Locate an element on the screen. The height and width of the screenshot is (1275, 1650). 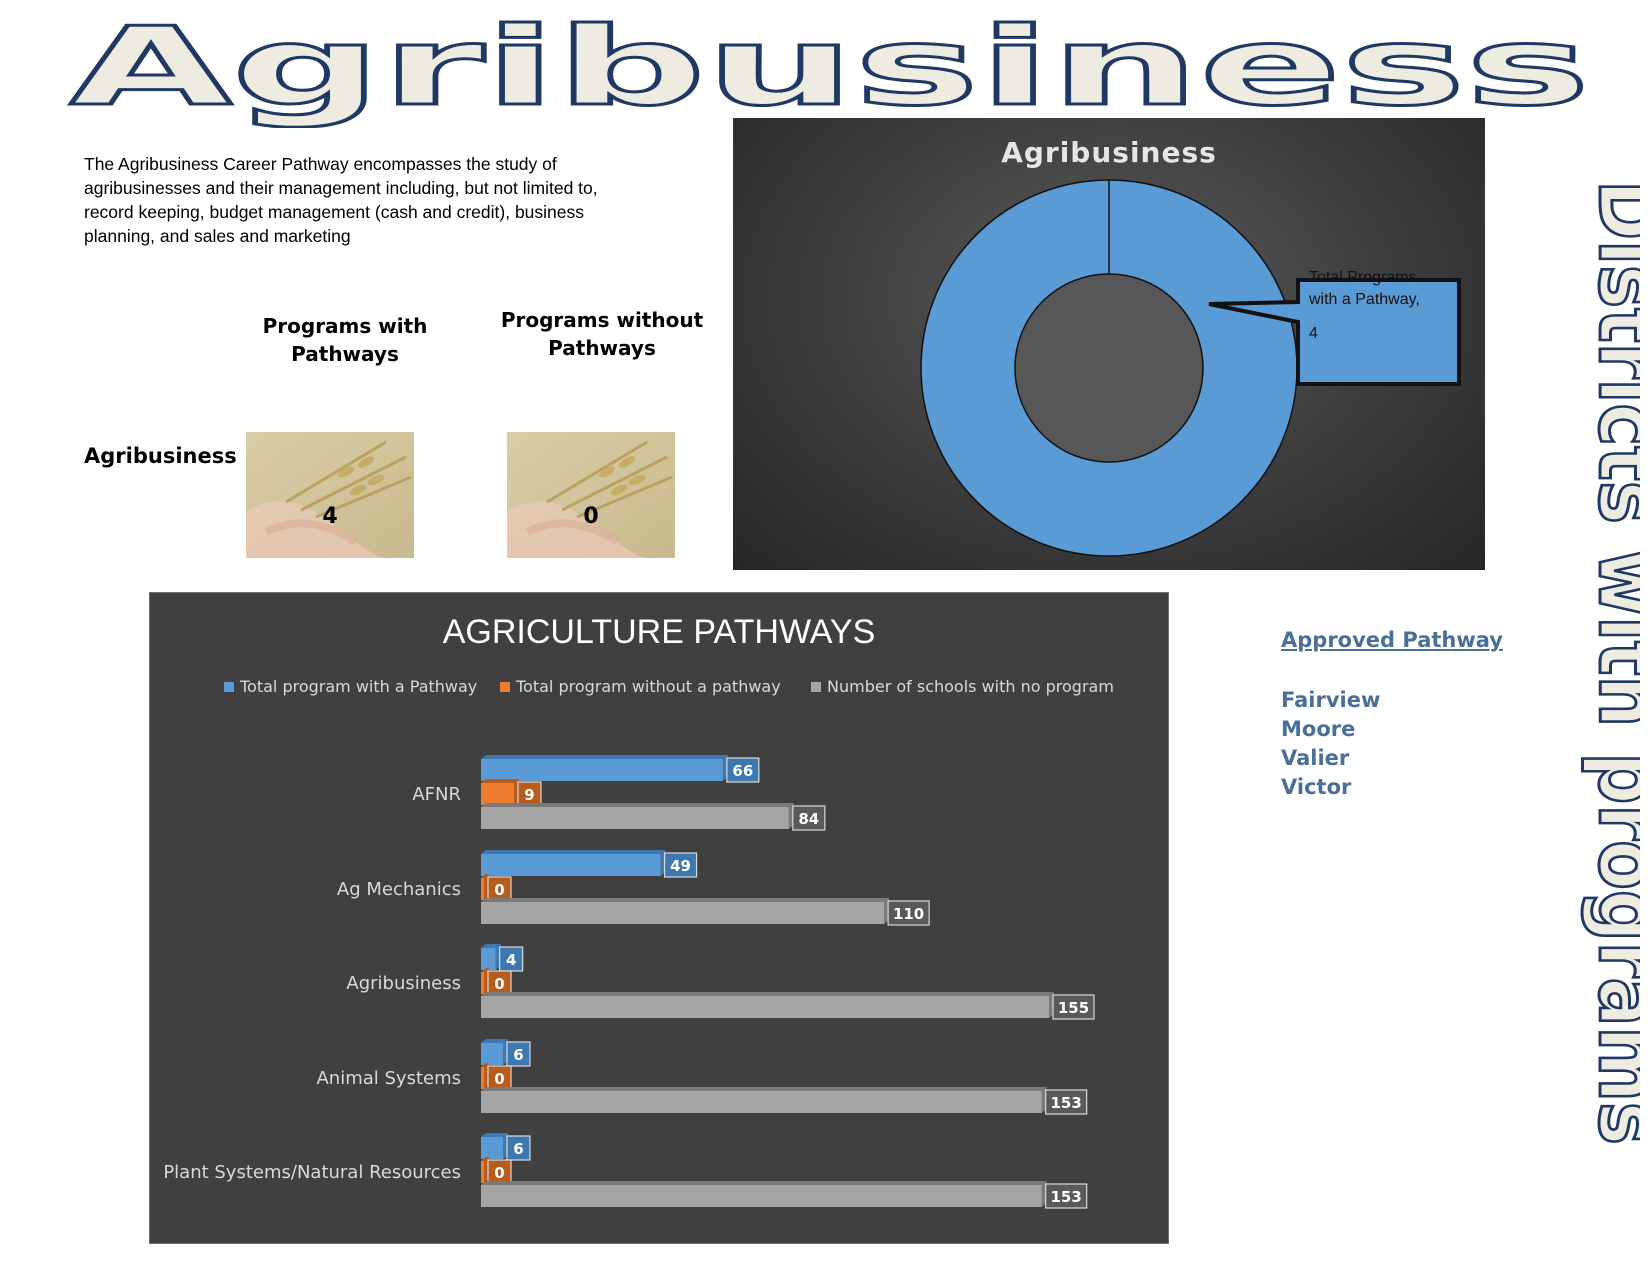
programs-without-tile: 0 is located at coordinates (591, 495).